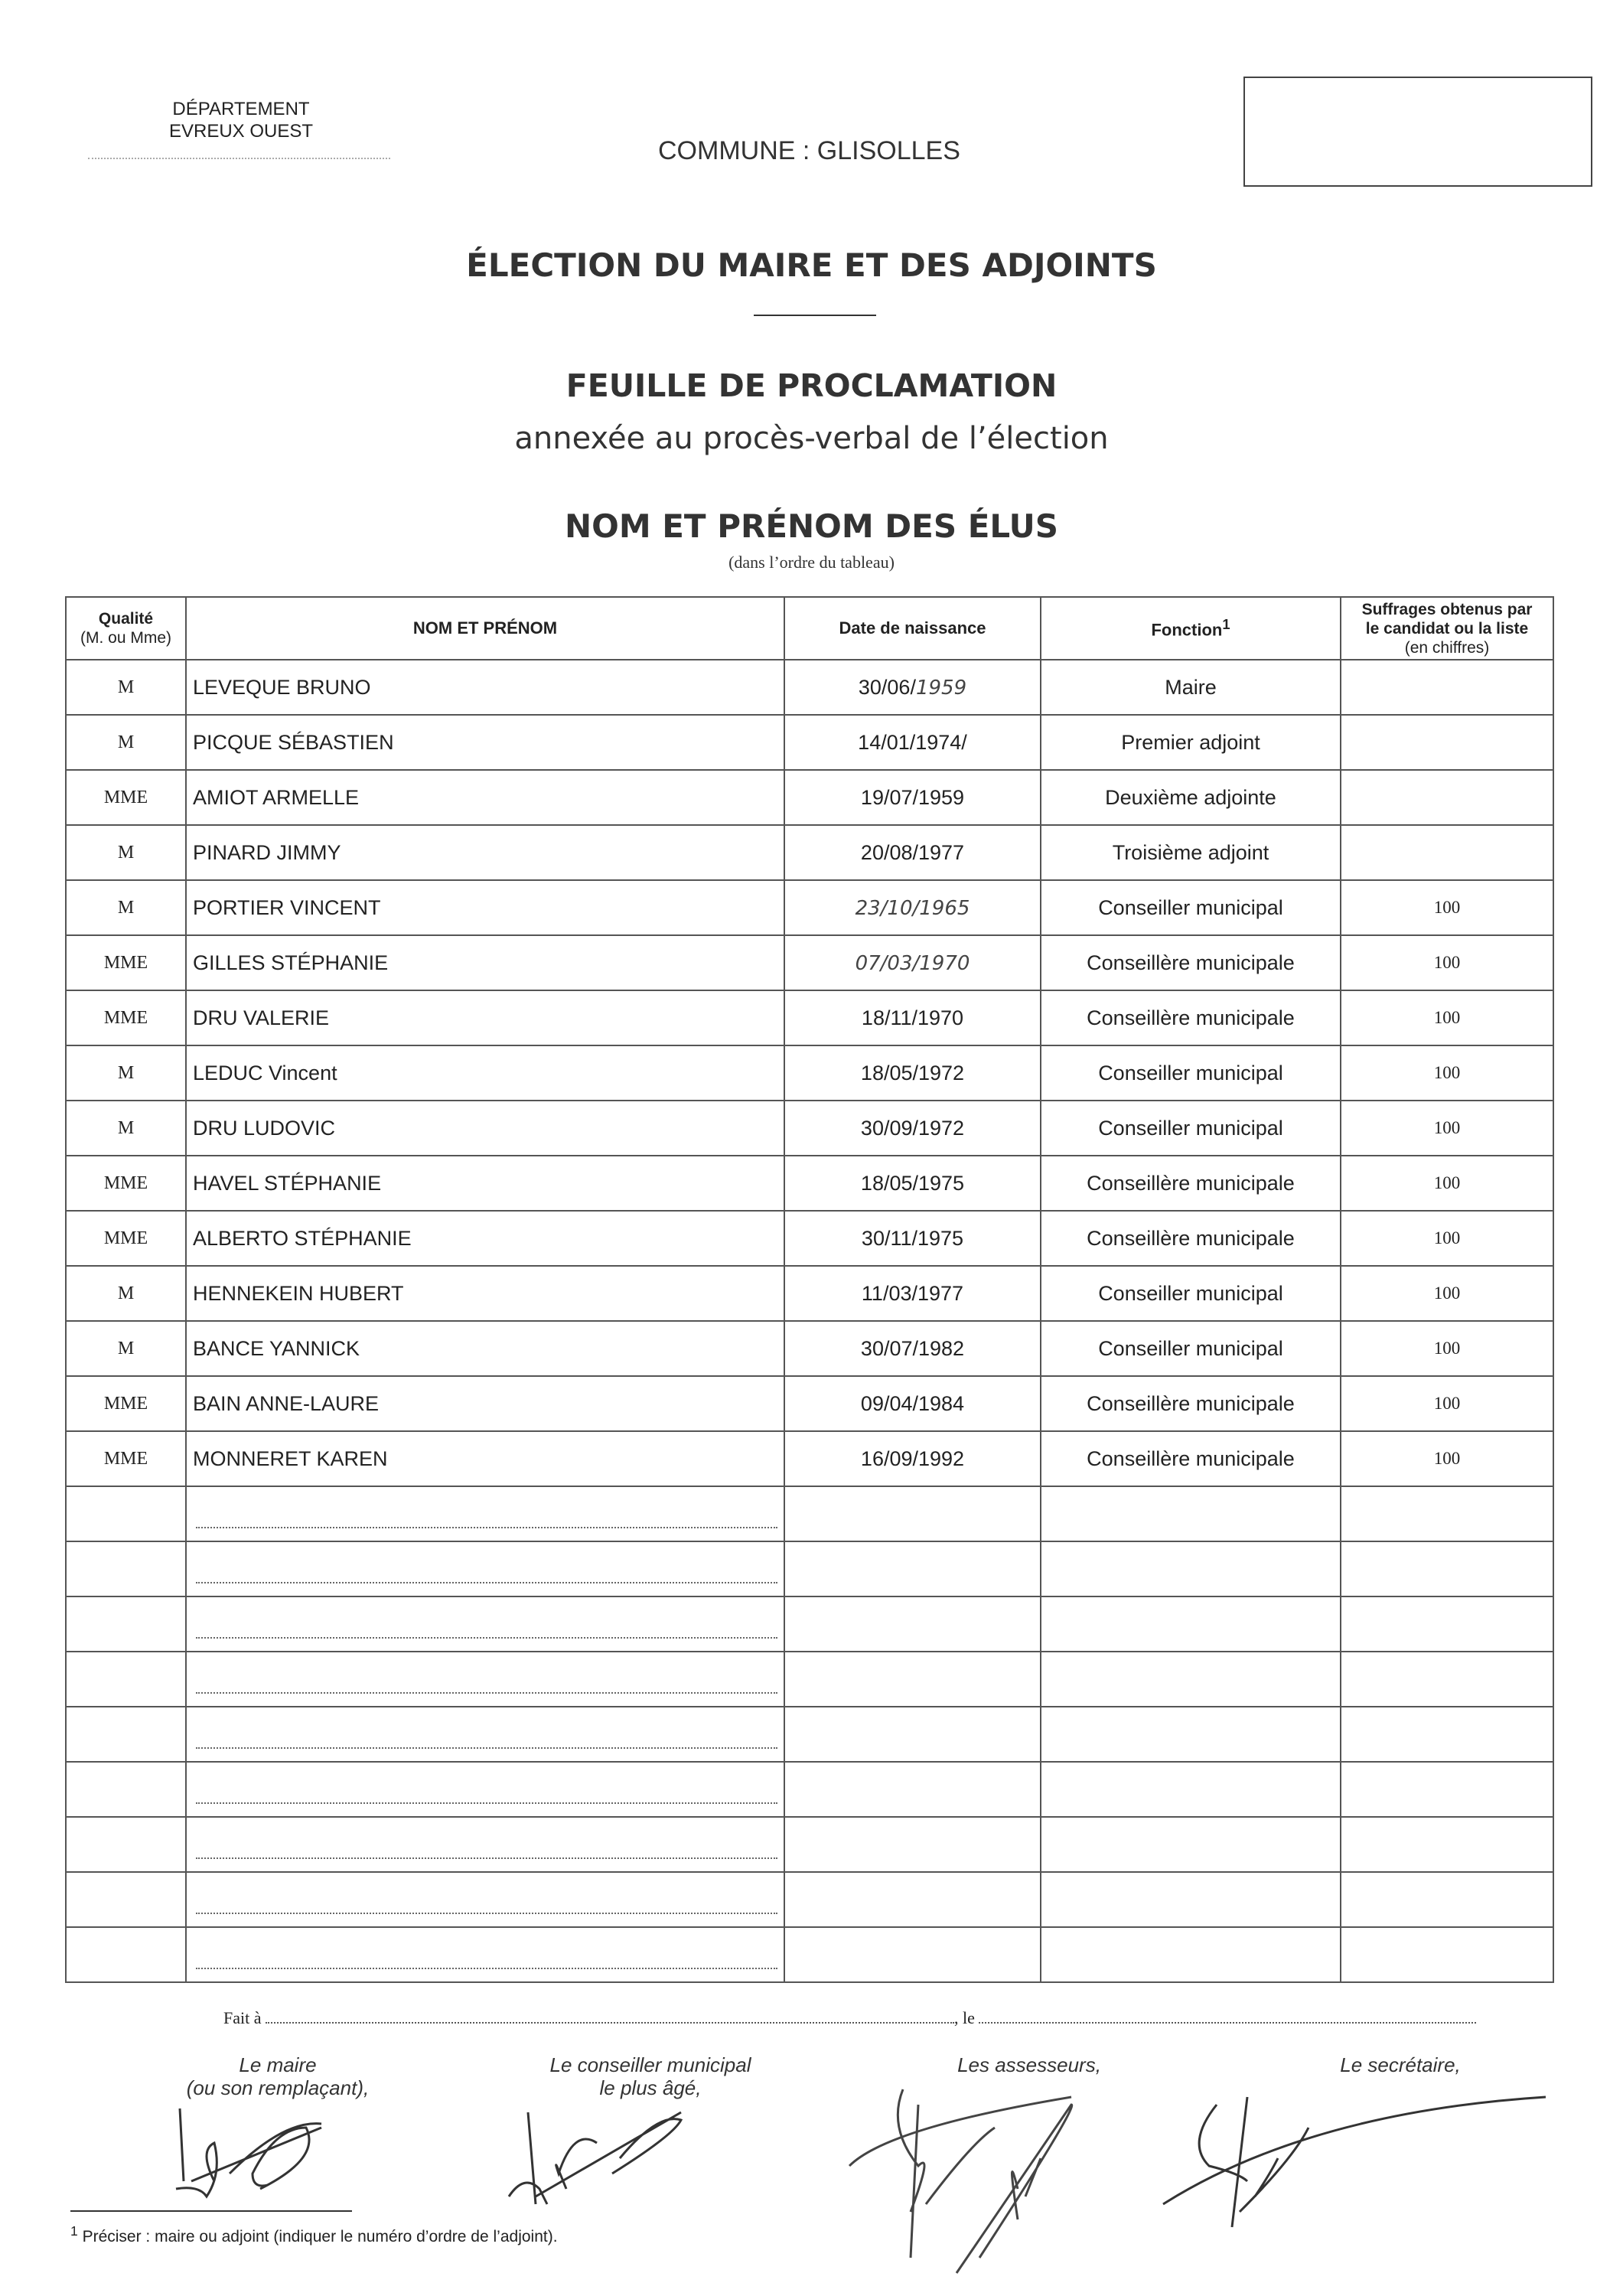 This screenshot has height=2296, width=1623. What do you see at coordinates (913, 1017) in the screenshot?
I see `date-text: 18/11/1970` at bounding box center [913, 1017].